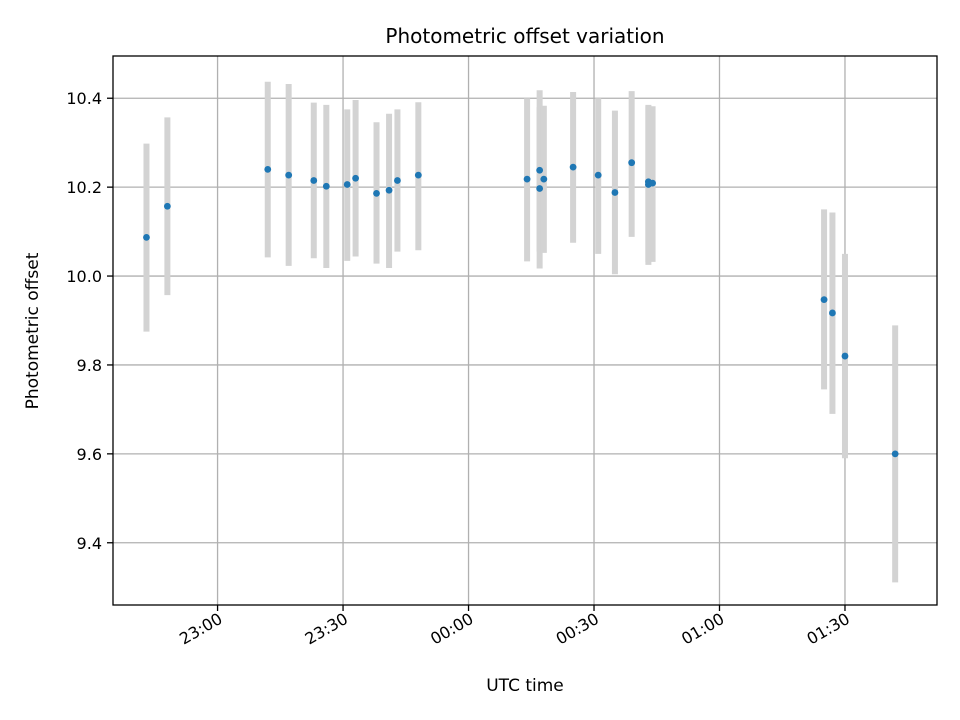  Describe the element at coordinates (525, 686) in the screenshot. I see `x-axis-title: UTC time` at that location.